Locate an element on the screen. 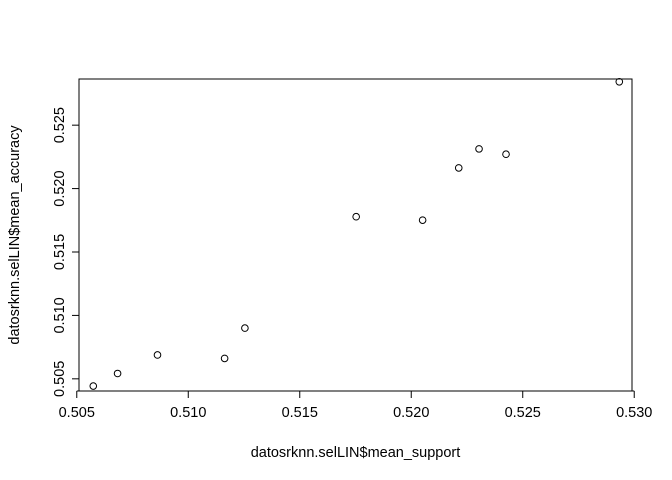 The width and height of the screenshot is (672, 480). y-tick-label: 0.515 is located at coordinates (60, 252).